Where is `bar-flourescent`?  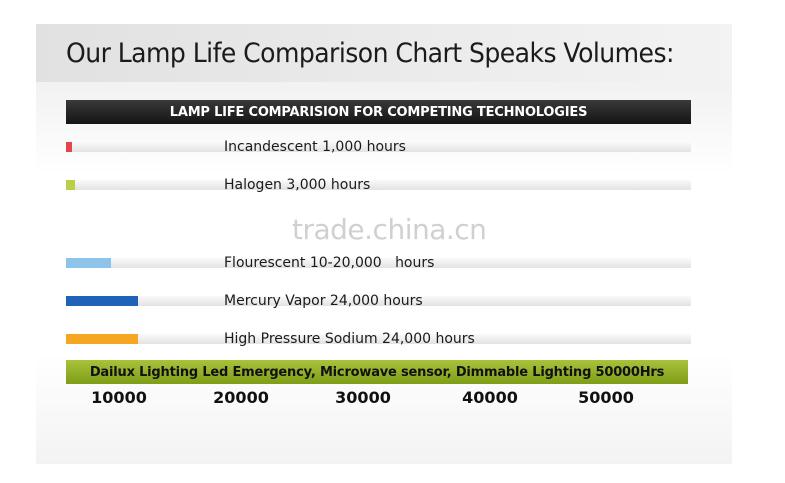
bar-flourescent is located at coordinates (88, 263).